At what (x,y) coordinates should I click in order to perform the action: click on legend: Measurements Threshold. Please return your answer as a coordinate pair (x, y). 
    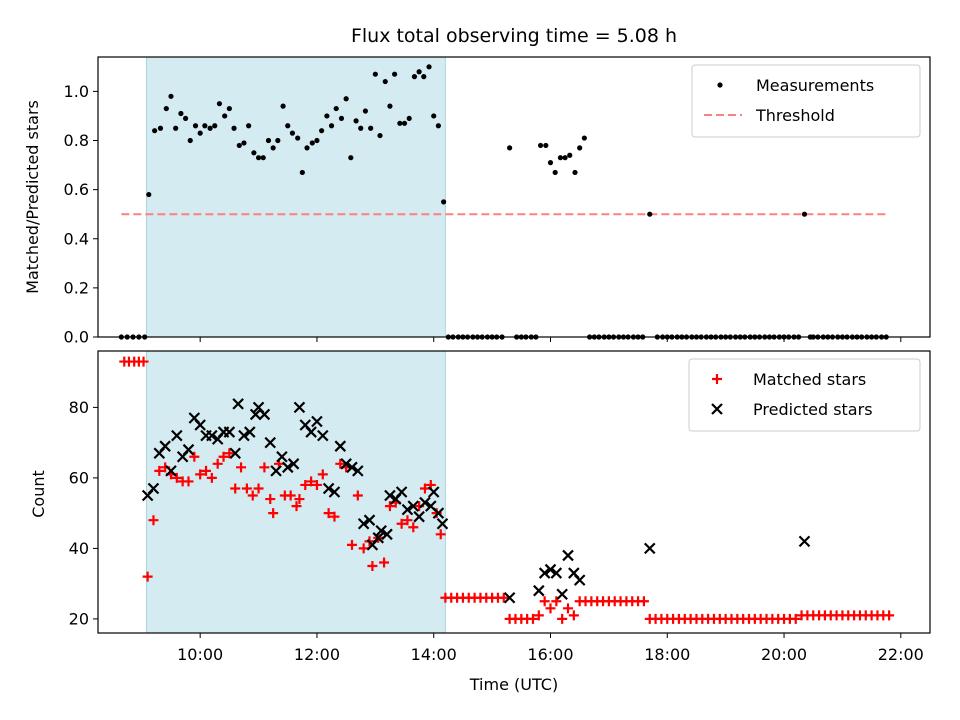
    Looking at the image, I should click on (806, 101).